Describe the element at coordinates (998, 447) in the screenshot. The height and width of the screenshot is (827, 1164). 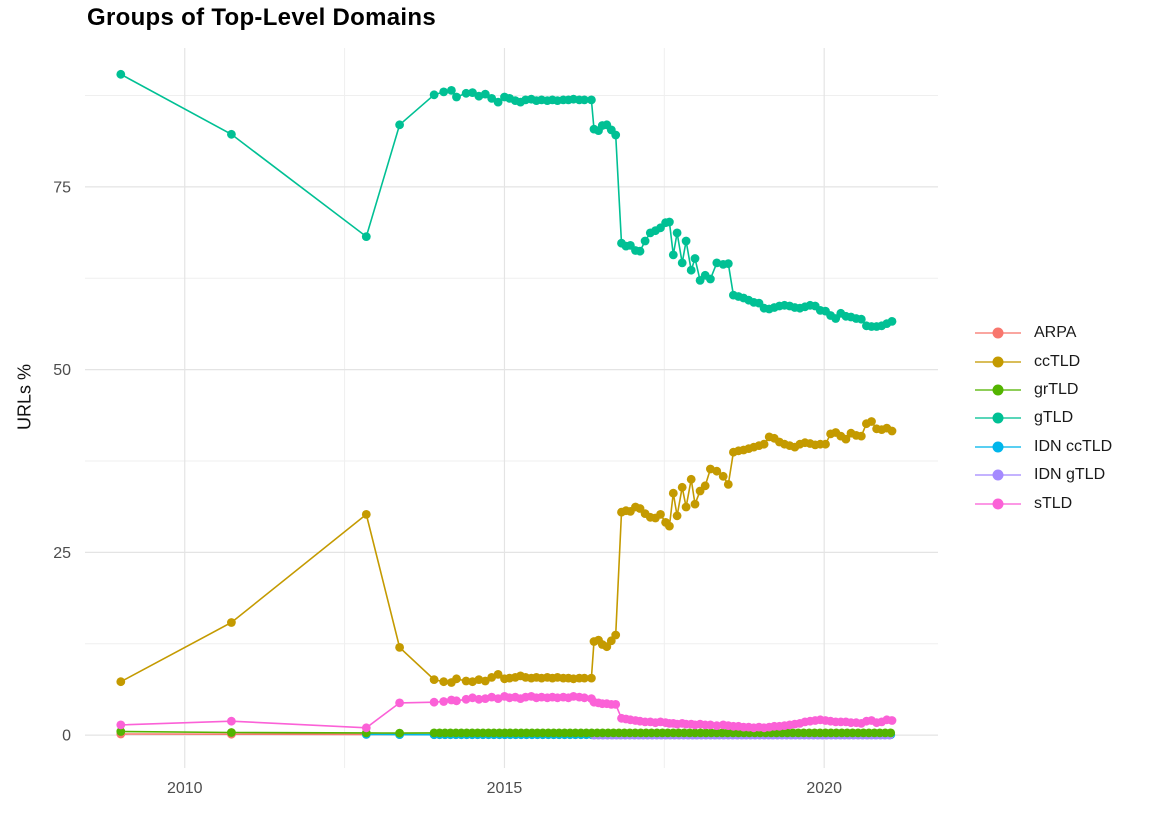
I see `legend-key-icon-idn-cctld` at that location.